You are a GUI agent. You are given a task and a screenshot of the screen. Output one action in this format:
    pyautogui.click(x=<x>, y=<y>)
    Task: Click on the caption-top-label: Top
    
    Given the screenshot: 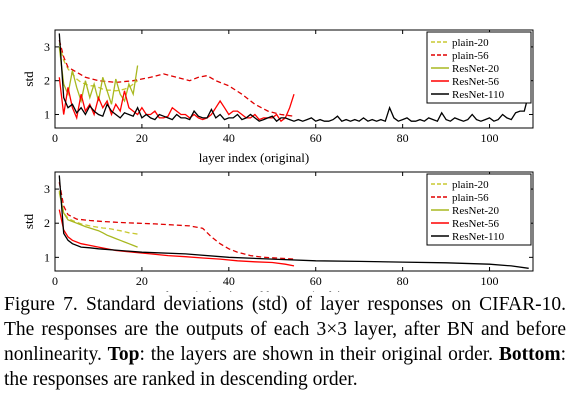 What is the action you would take?
    pyautogui.click(x=123, y=354)
    